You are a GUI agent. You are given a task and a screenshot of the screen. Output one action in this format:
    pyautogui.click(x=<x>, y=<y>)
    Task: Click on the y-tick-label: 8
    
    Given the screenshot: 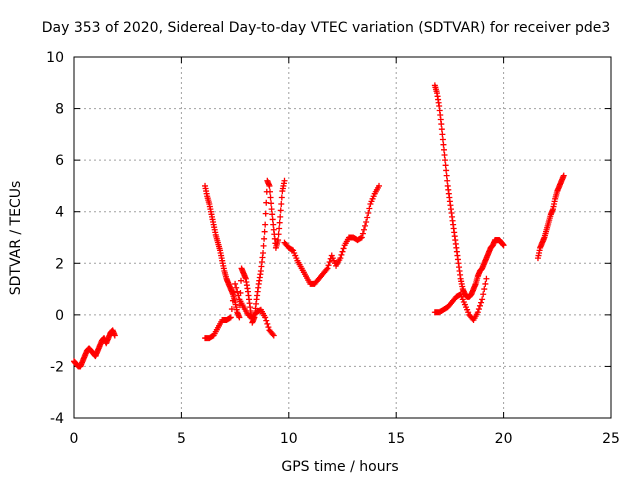 What is the action you would take?
    pyautogui.click(x=59, y=110)
    